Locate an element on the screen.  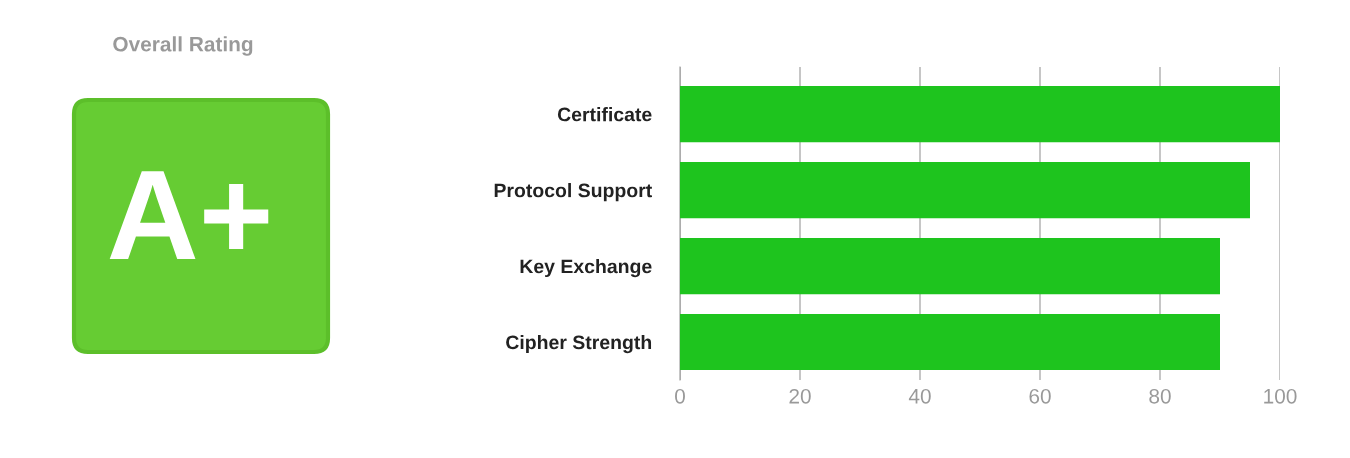
x-tick-label: 20 is located at coordinates (800, 396).